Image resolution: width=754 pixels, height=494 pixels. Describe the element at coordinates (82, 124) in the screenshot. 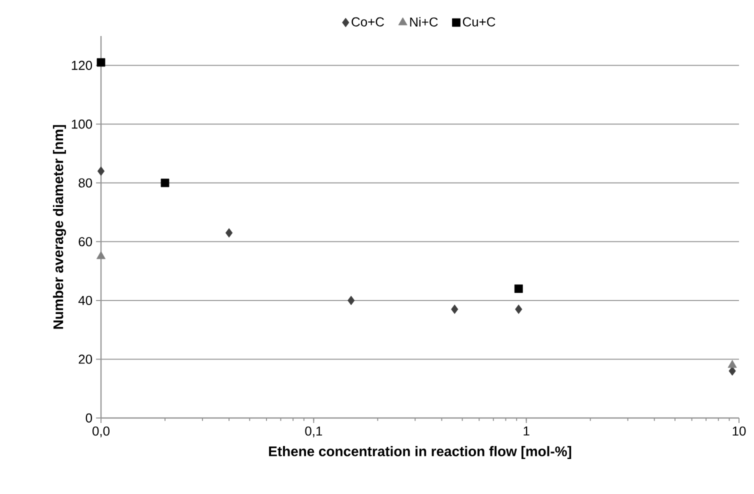

I see `y-tick-label: 100` at that location.